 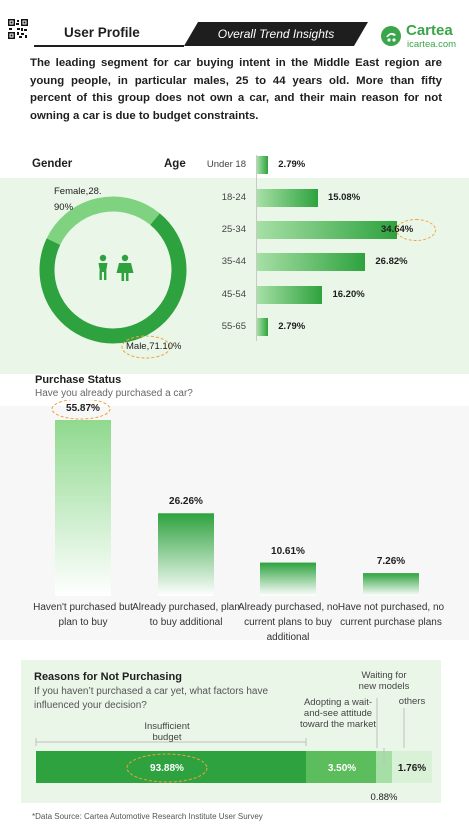 I want to click on age-highlight-ring, so click(x=416, y=230).